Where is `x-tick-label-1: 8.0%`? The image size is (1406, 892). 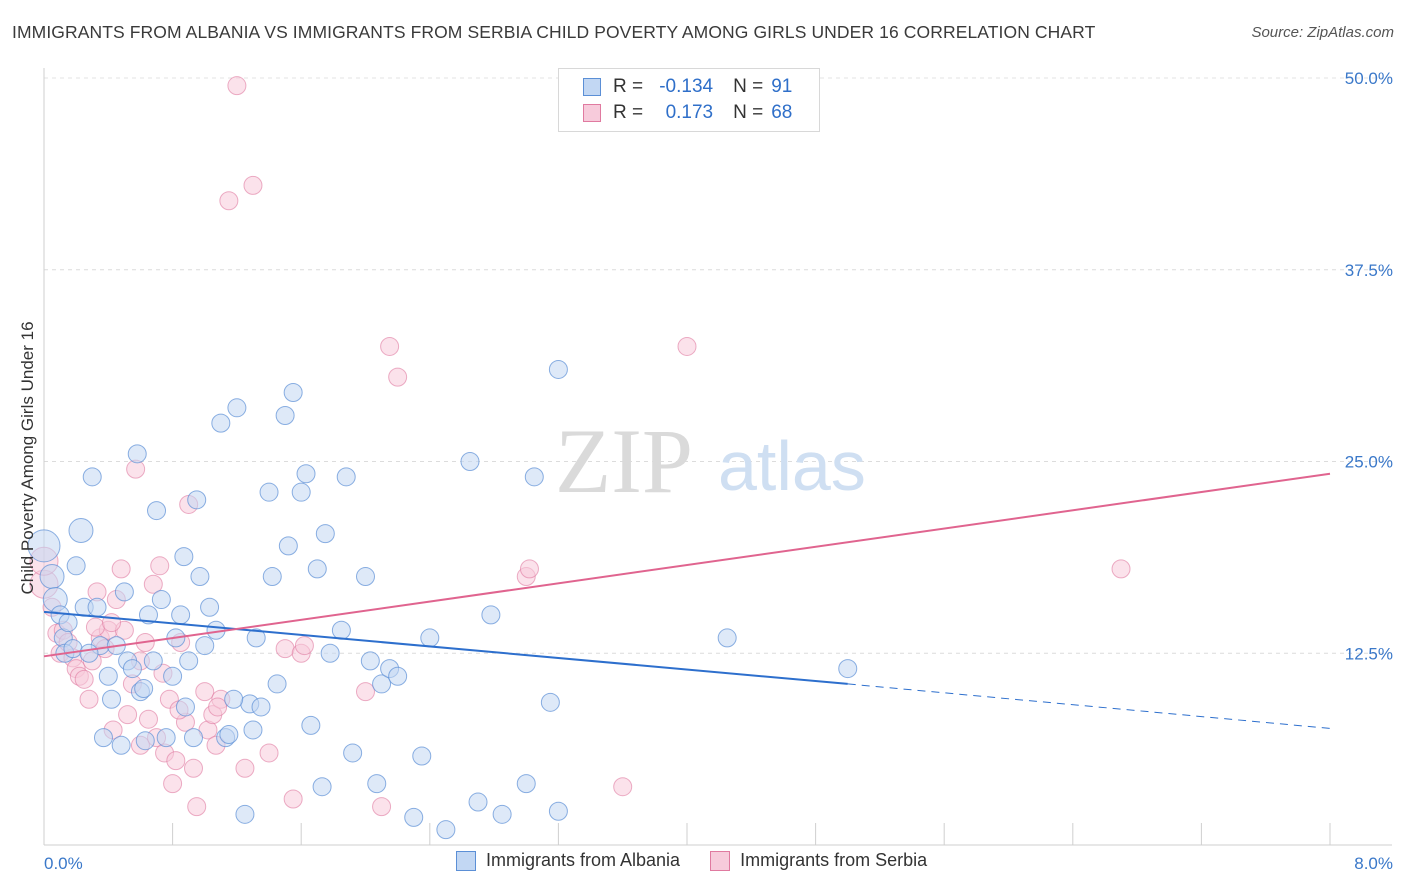 x-tick-label-1: 8.0% is located at coordinates (1373, 863).